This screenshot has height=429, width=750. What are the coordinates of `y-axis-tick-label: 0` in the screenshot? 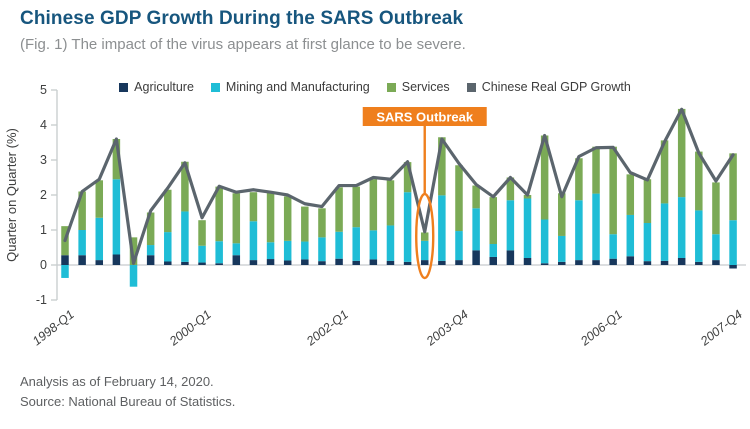 It's located at (43, 265).